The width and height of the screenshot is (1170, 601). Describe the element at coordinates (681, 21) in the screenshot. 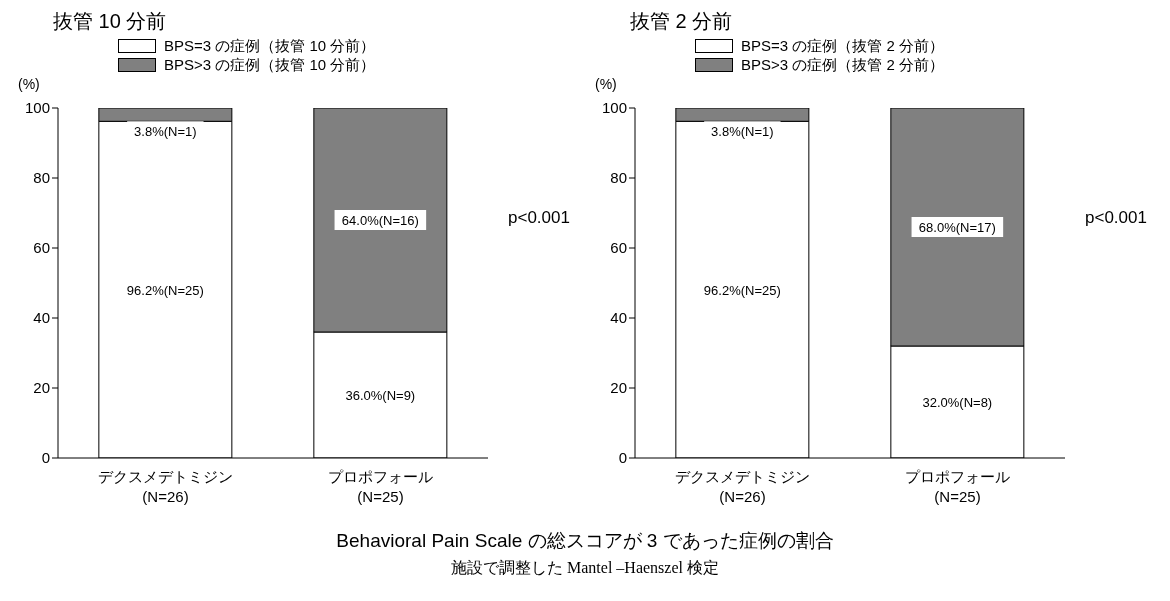

I see `chart-title: 抜管 2 分前` at that location.